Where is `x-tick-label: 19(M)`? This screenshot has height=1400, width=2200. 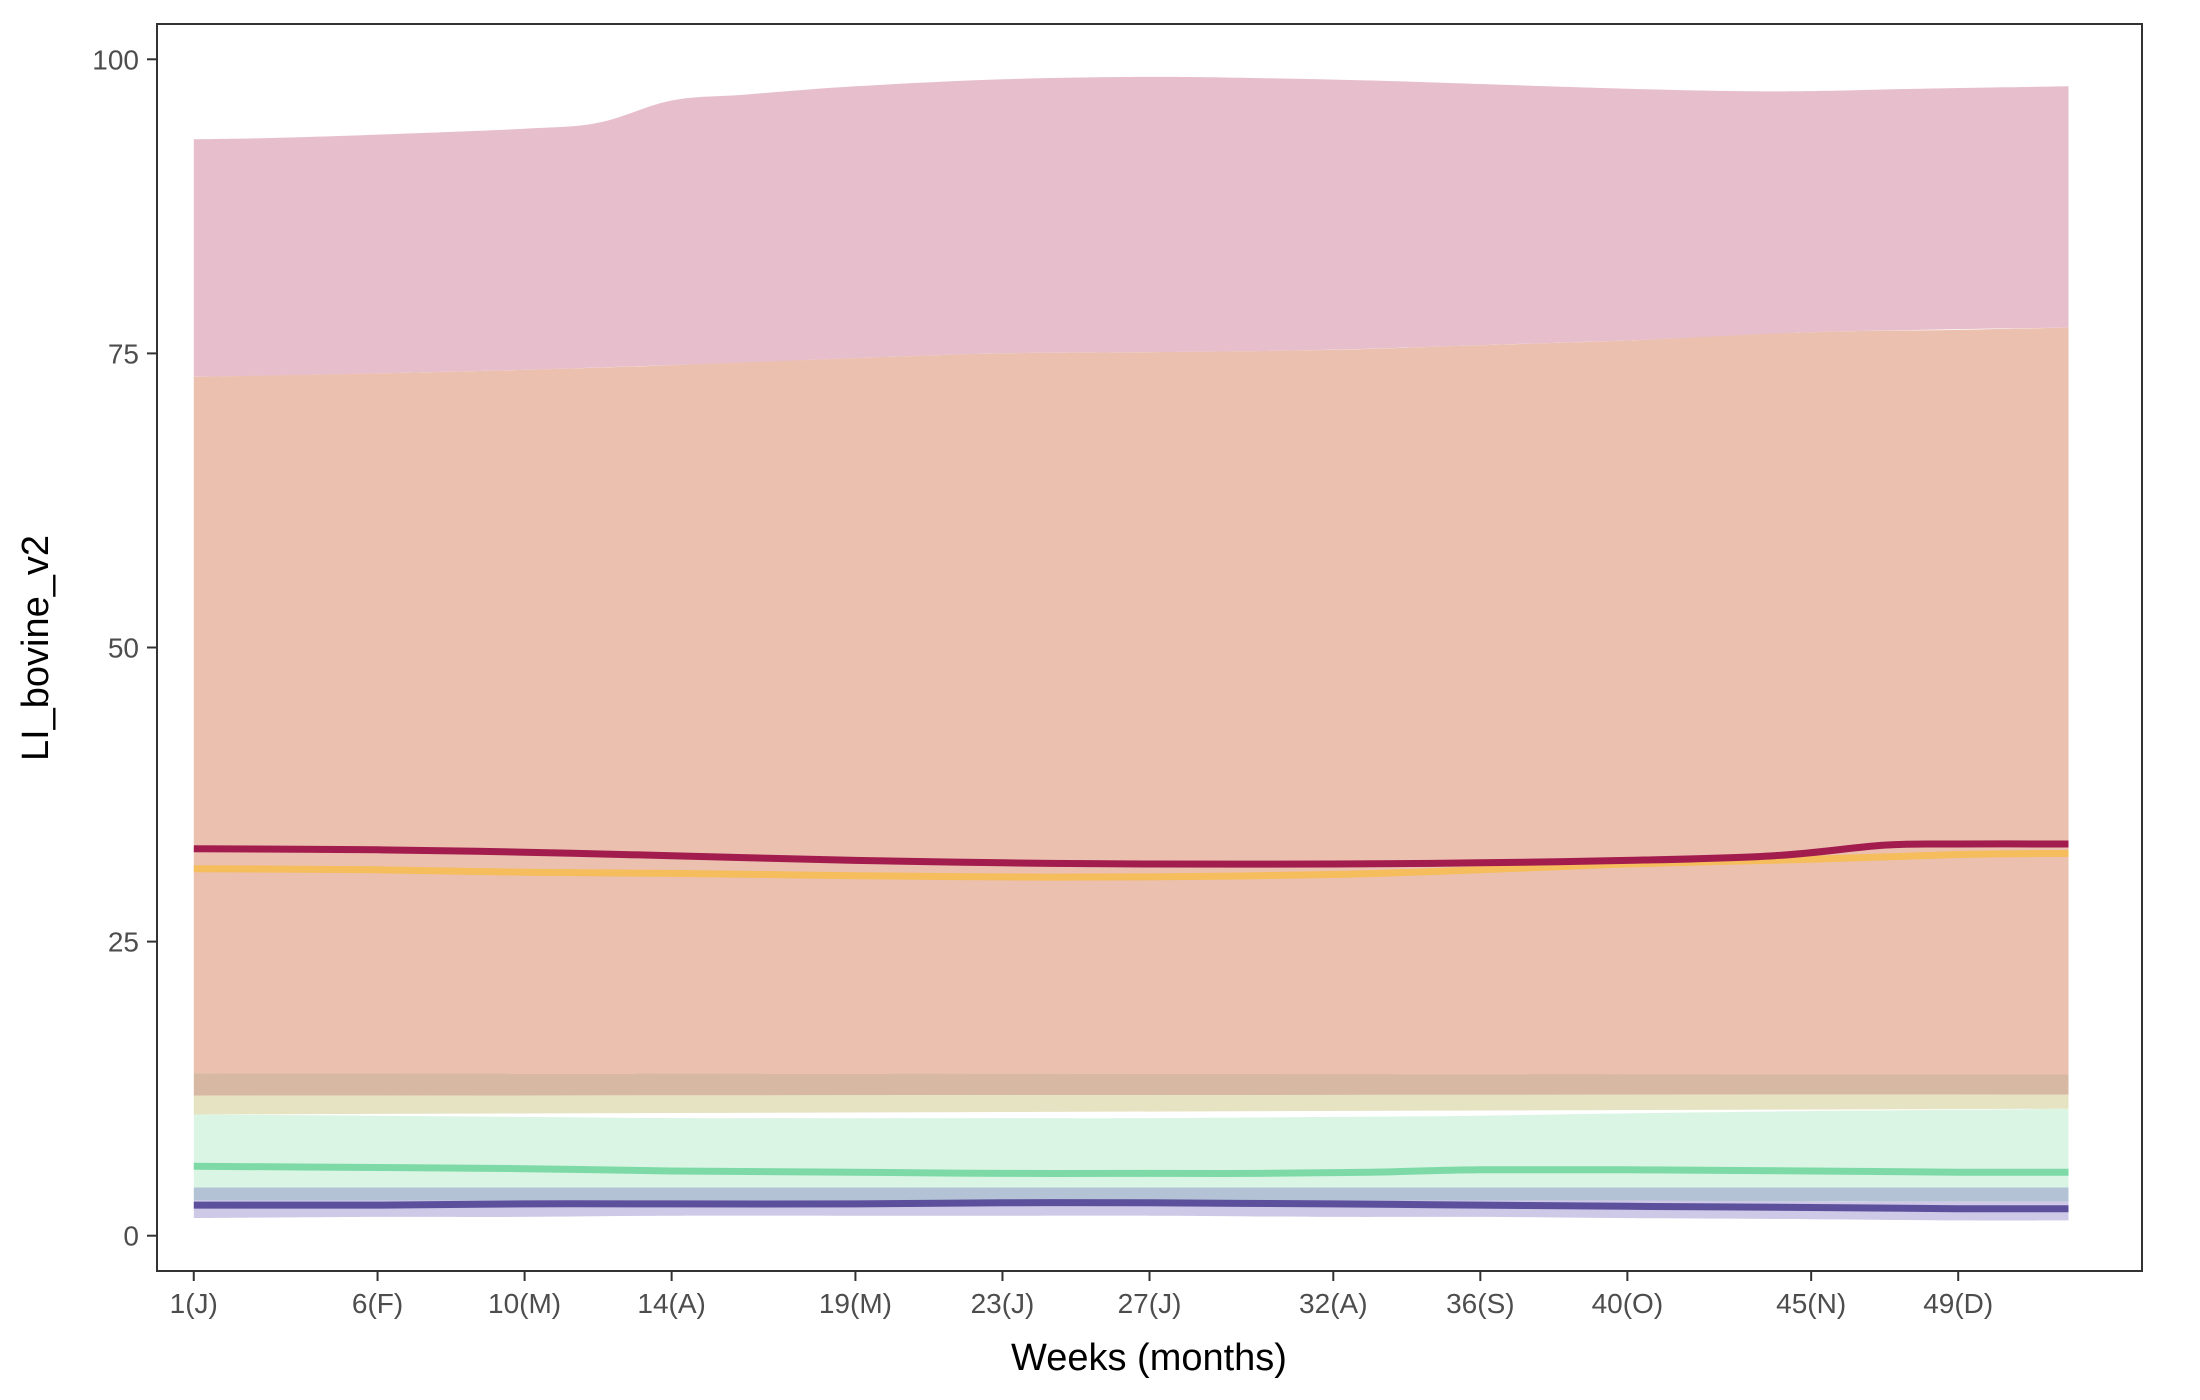
x-tick-label: 19(M) is located at coordinates (855, 1303).